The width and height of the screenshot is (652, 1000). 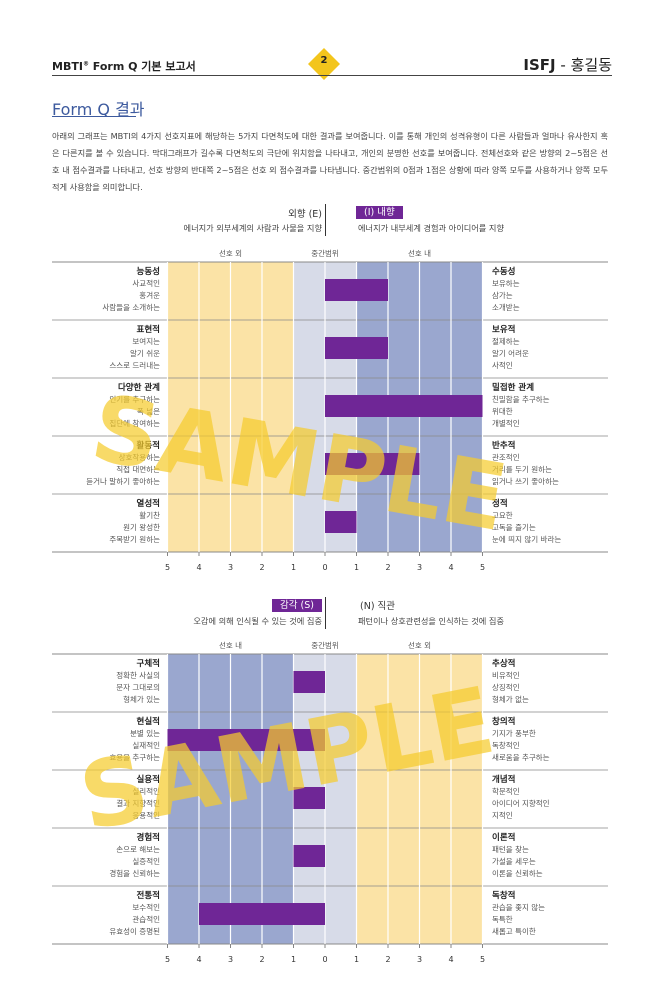 I want to click on chart2-right-pole-desc: 패턴이나 상호관련성을 인식하는 것에 집중, so click(x=431, y=621).